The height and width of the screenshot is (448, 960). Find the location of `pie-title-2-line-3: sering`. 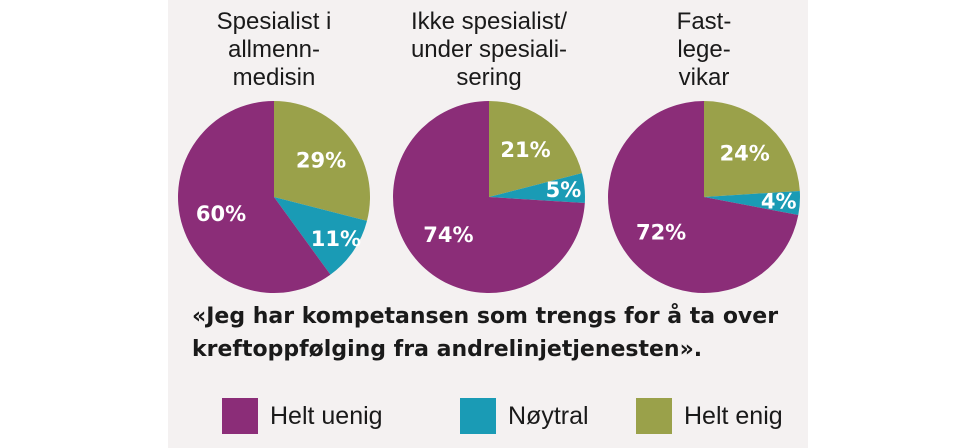

pie-title-2-line-3: sering is located at coordinates (489, 77).